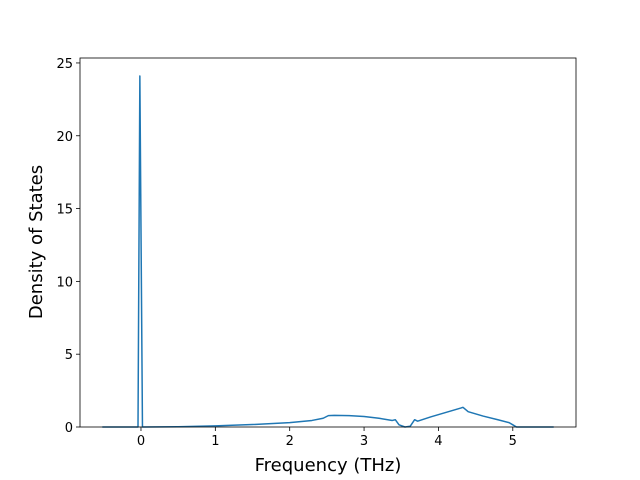  Describe the element at coordinates (69, 355) in the screenshot. I see `y-tick-label: 5` at that location.